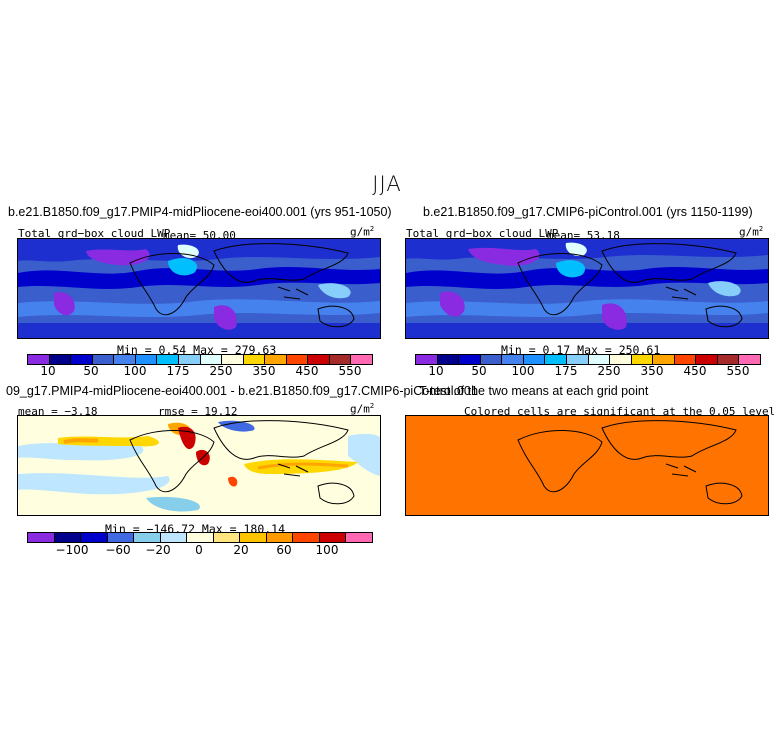 This screenshot has width=774, height=732. I want to click on top-right-minmax: Min = 0.17 Max = 250.61, so click(581, 350).